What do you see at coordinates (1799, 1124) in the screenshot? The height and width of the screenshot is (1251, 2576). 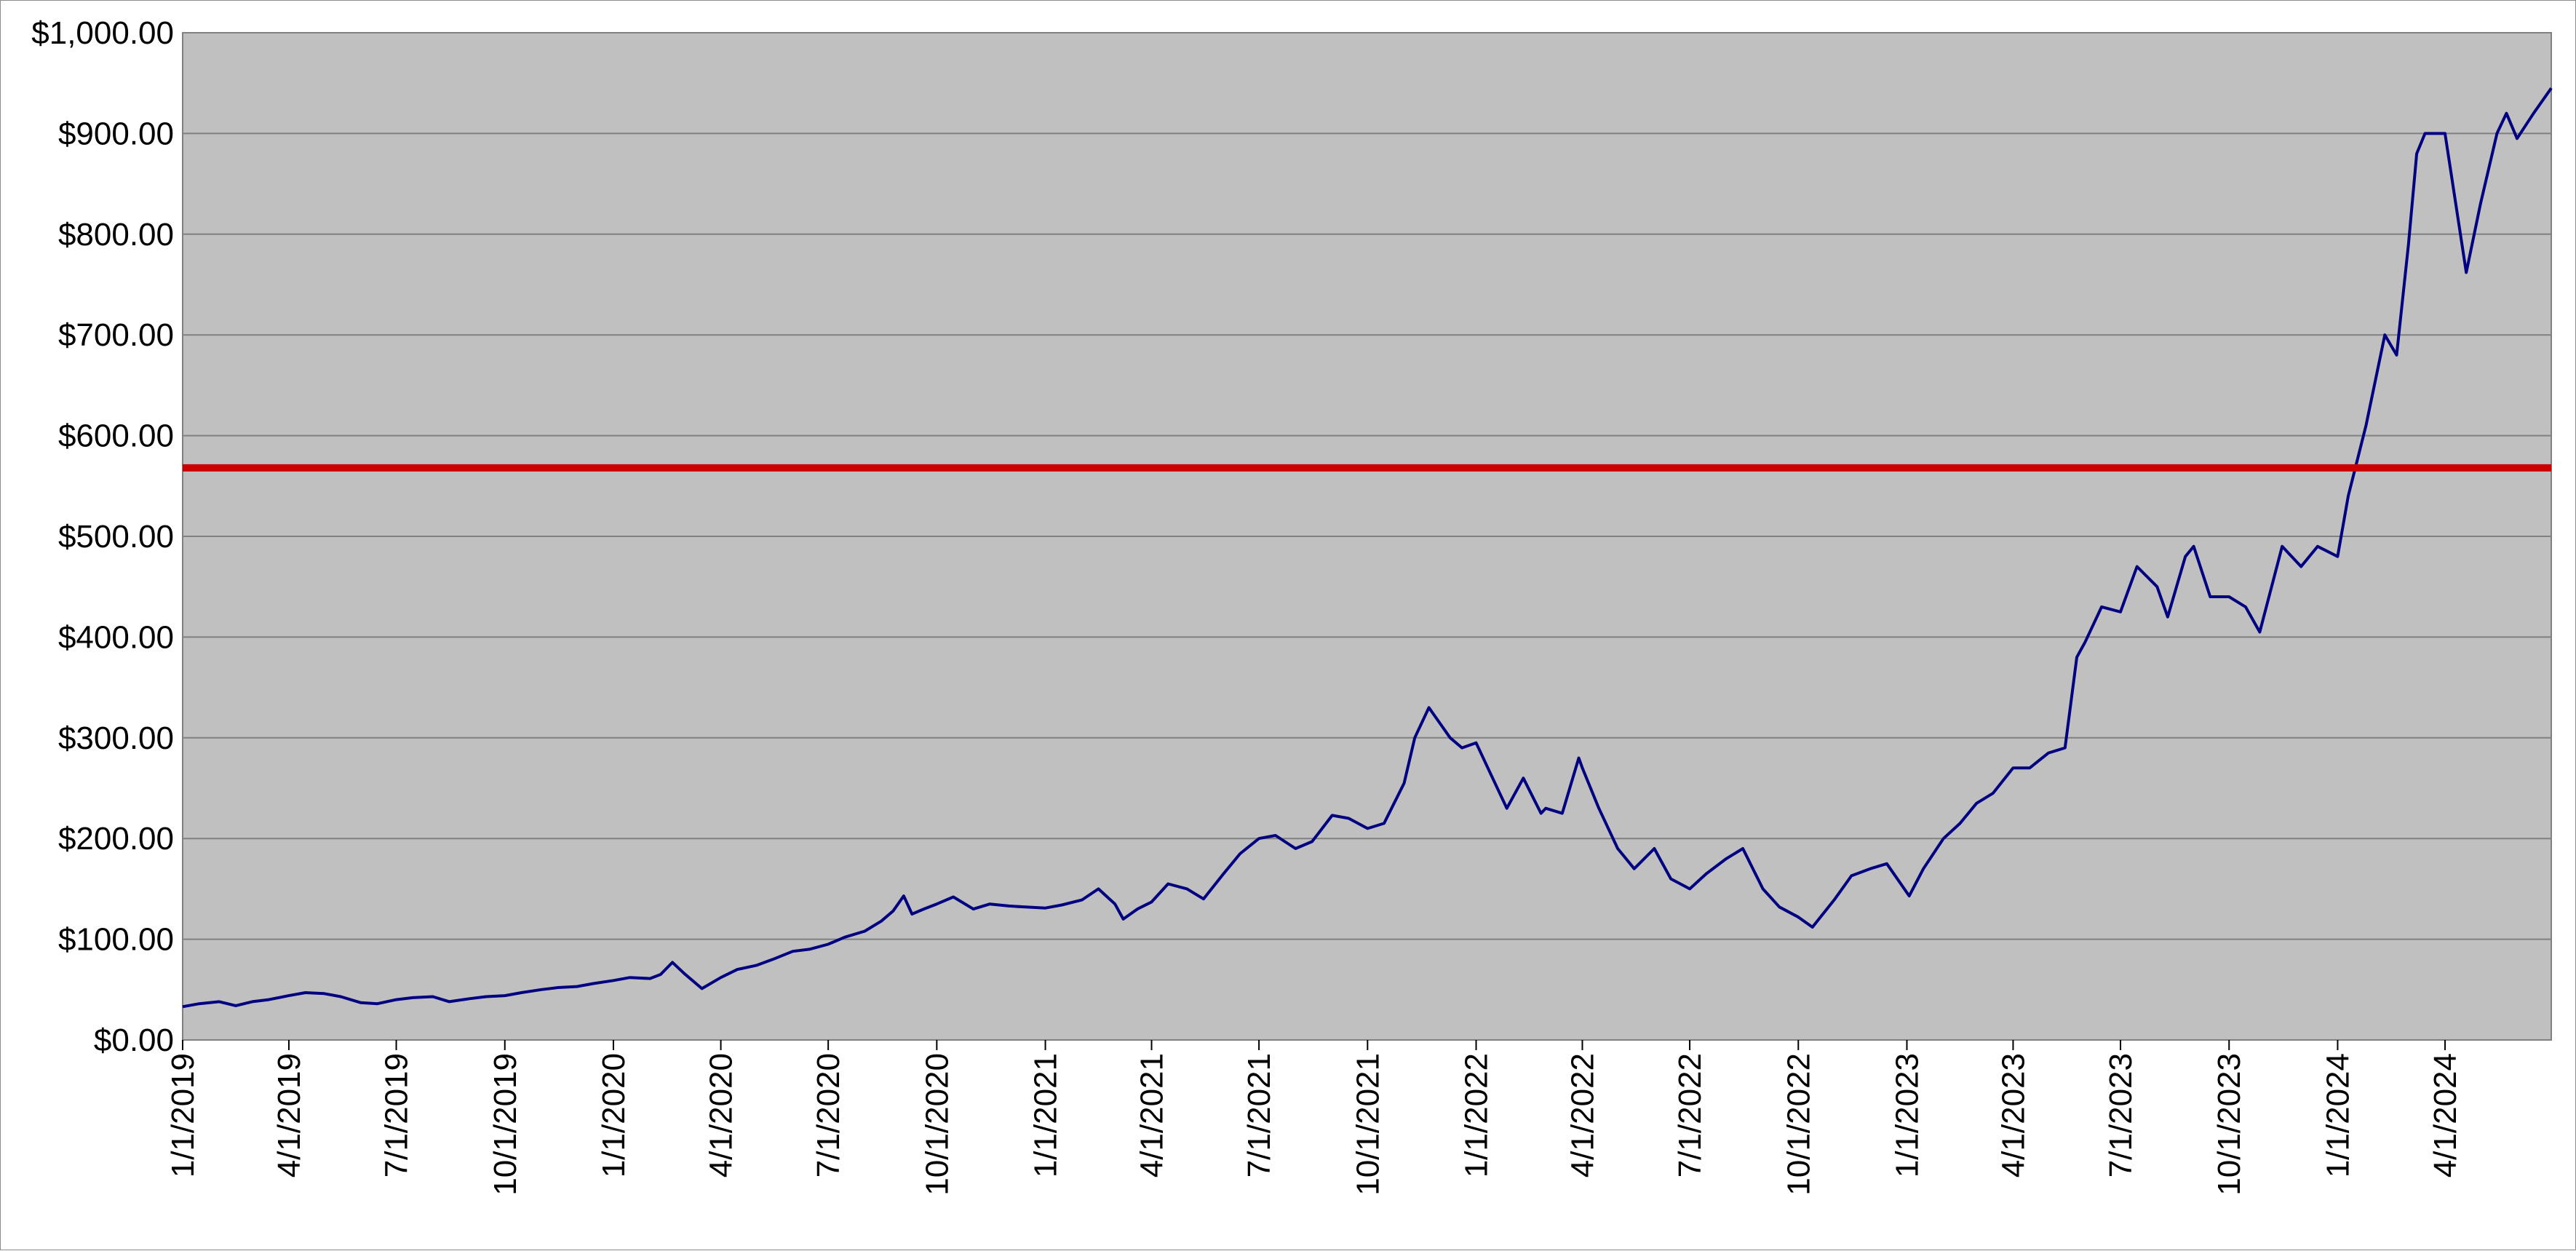 I see `x-tick-label: 10/1/2022` at bounding box center [1799, 1124].